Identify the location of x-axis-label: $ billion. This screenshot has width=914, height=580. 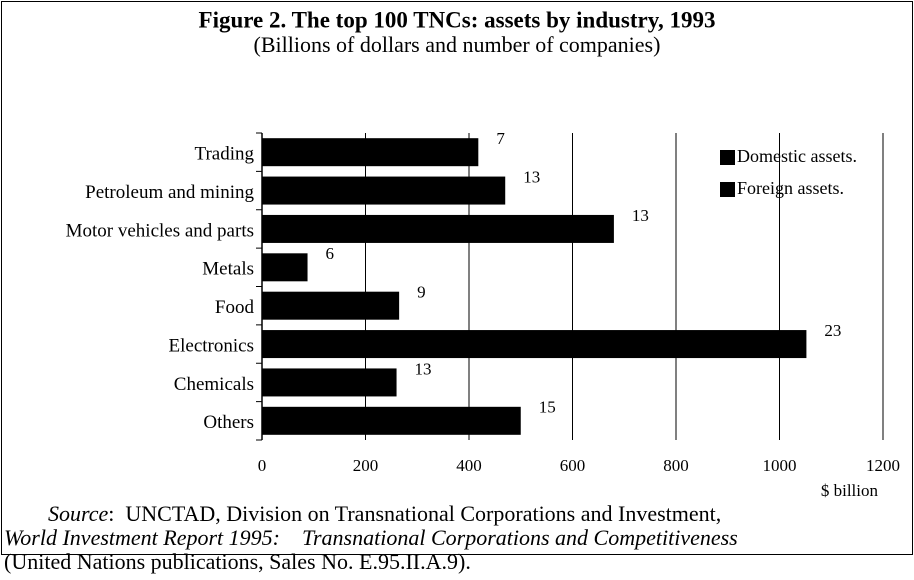
(850, 490).